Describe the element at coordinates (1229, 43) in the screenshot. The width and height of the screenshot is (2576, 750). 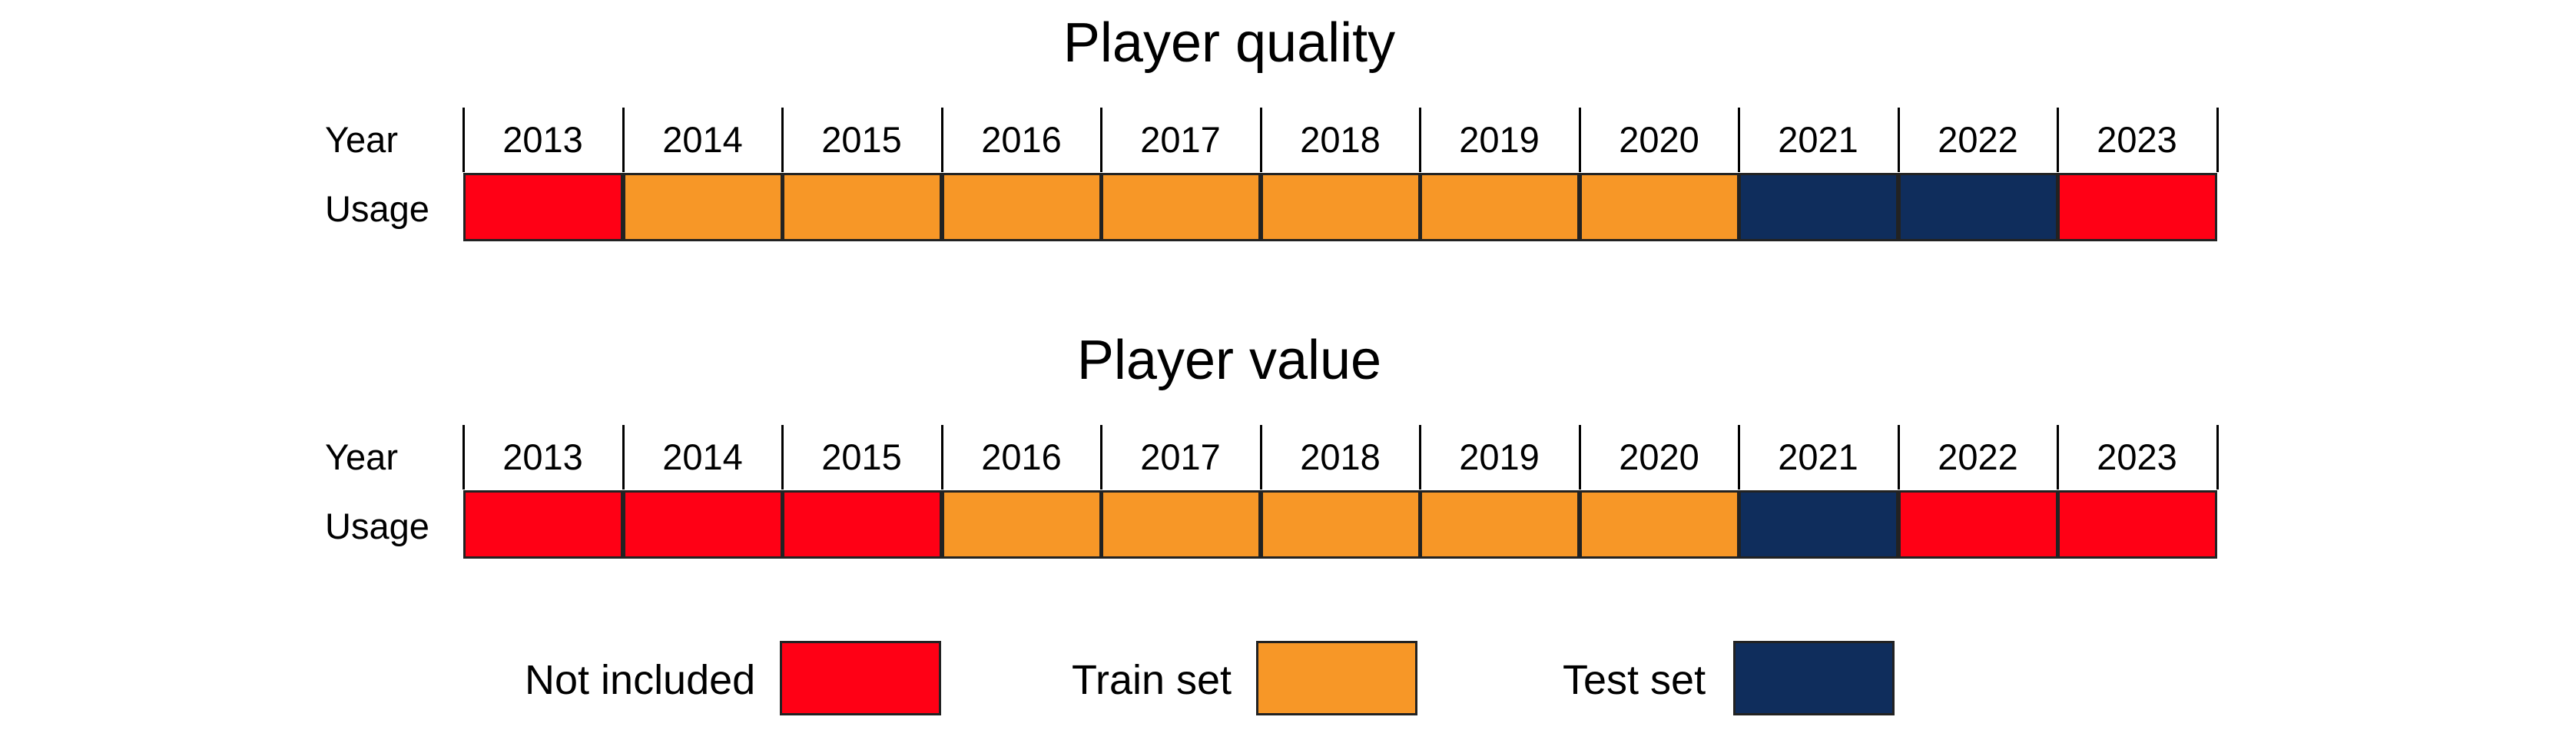
I see `panel-title: Player quality` at that location.